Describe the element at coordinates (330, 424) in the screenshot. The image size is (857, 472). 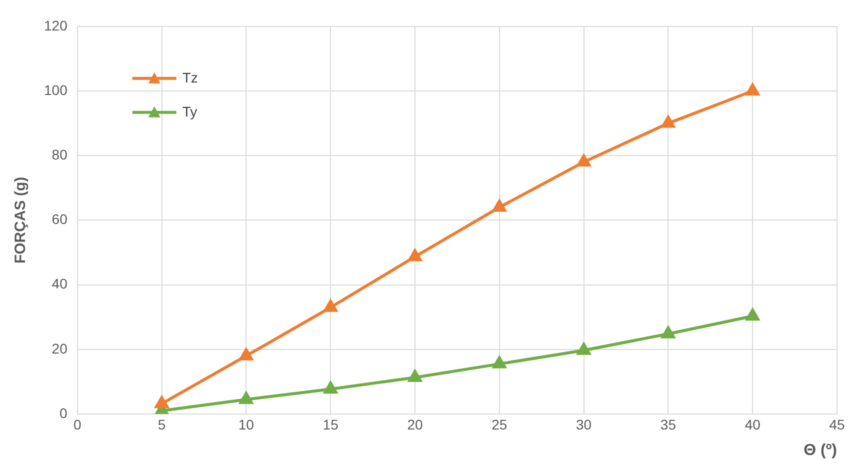
I see `x-tick-label: 15` at that location.